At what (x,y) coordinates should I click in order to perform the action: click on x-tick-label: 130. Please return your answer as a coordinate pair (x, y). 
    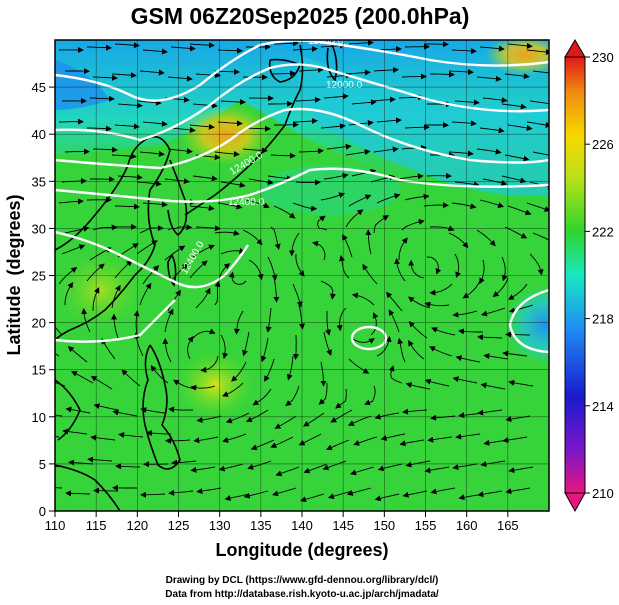
    Looking at the image, I should click on (220, 525).